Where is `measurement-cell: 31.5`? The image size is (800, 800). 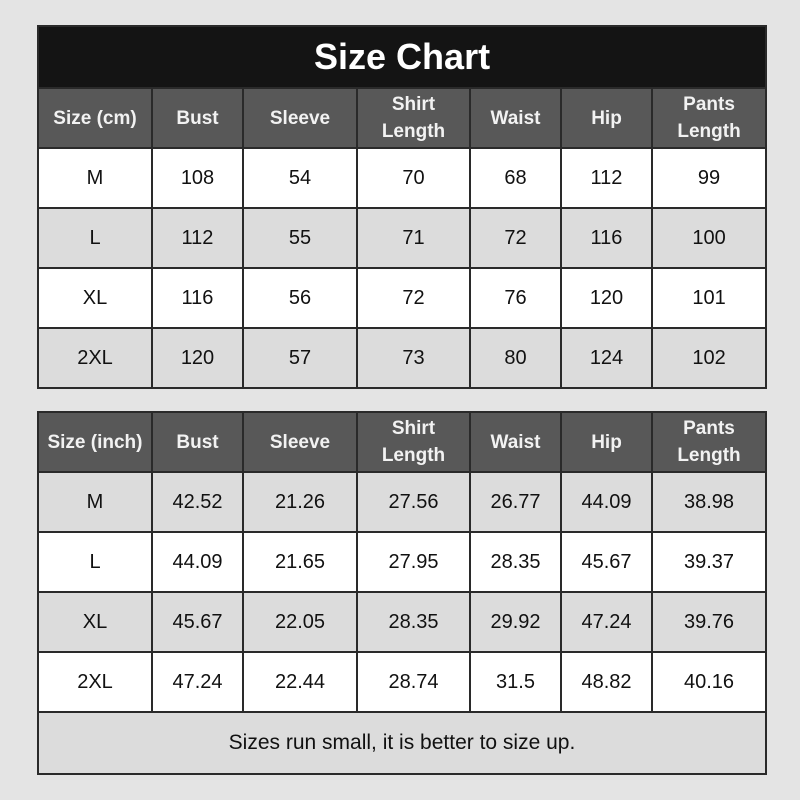
measurement-cell: 31.5 is located at coordinates (515, 682).